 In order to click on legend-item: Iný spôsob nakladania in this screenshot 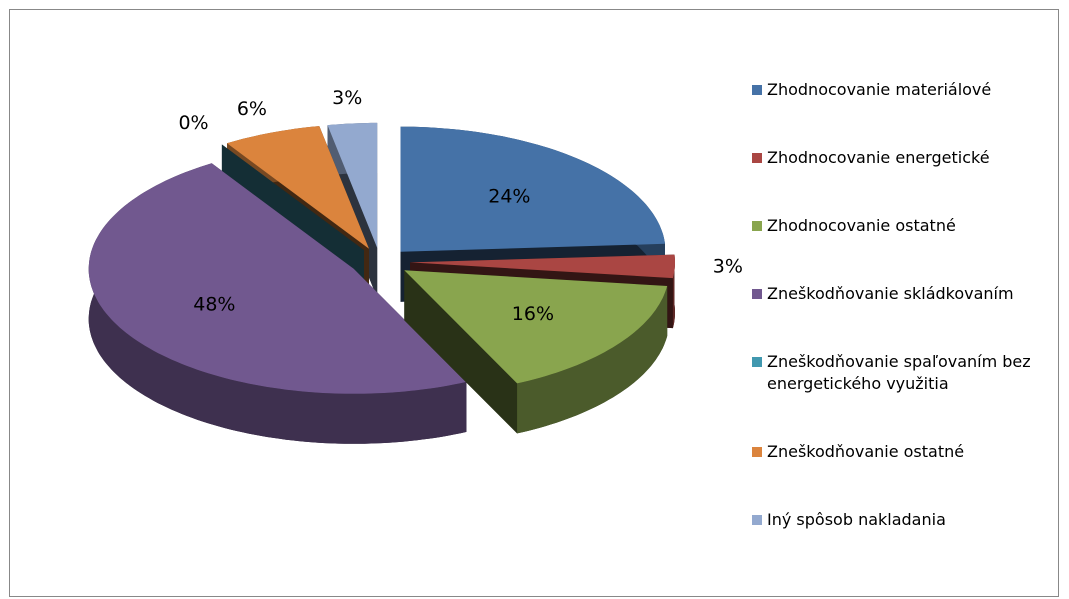, I will do `click(902, 520)`.